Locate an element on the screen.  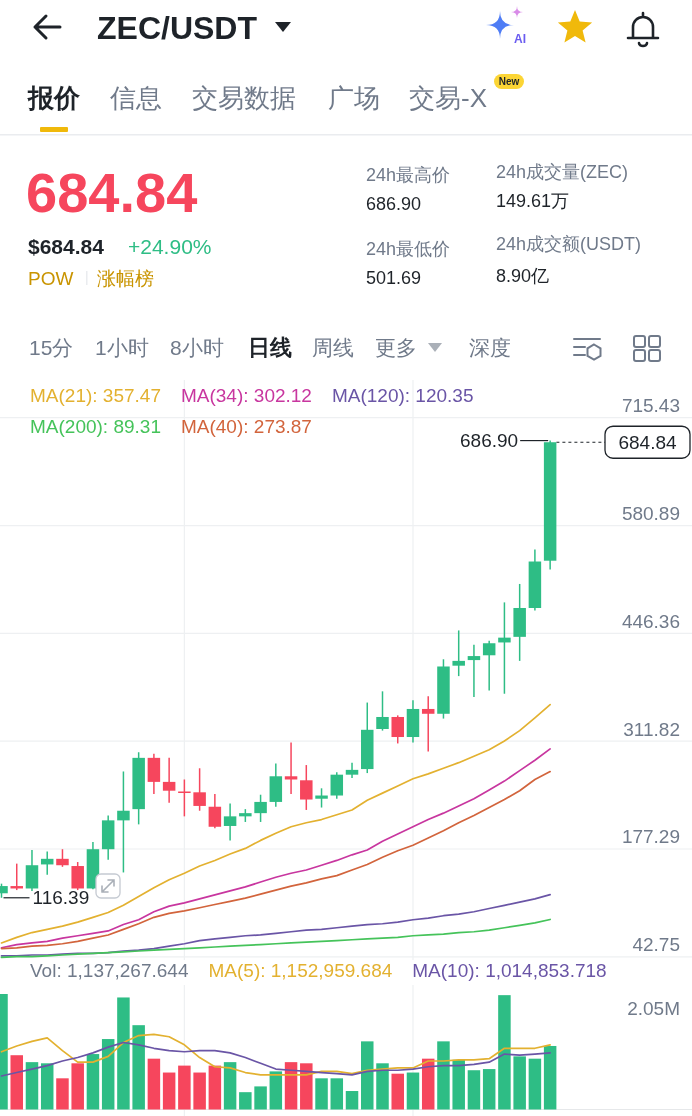
text: $684.84 is located at coordinates (66, 246).